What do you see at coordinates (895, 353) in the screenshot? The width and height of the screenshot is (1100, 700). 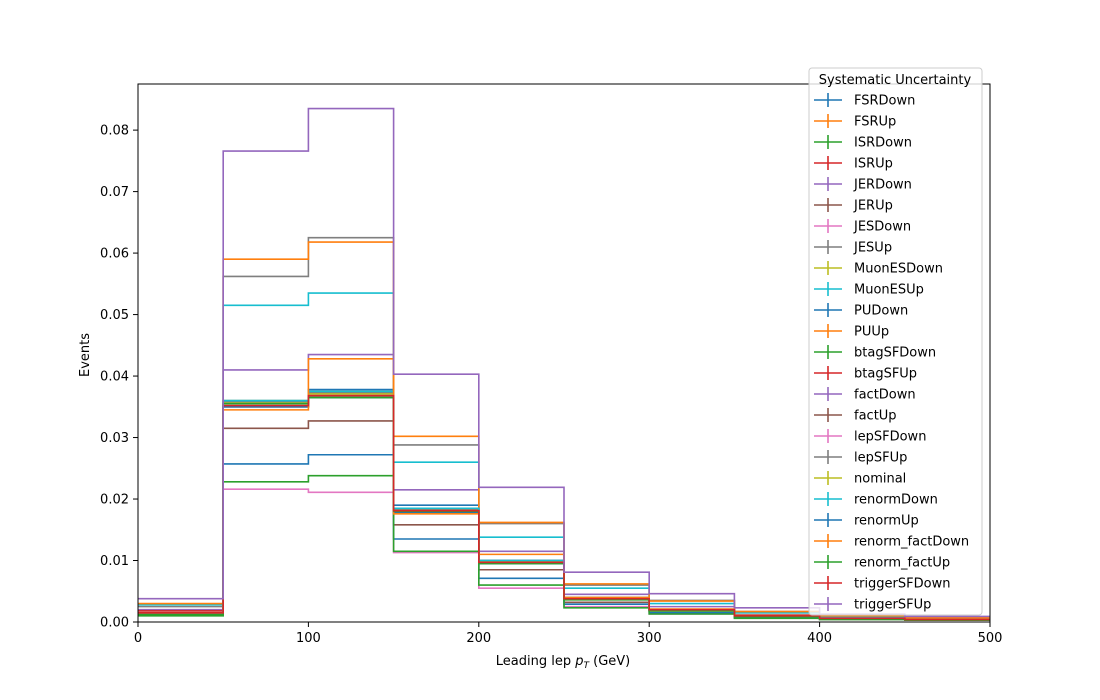 I see `legend-label: btagSFDown` at bounding box center [895, 353].